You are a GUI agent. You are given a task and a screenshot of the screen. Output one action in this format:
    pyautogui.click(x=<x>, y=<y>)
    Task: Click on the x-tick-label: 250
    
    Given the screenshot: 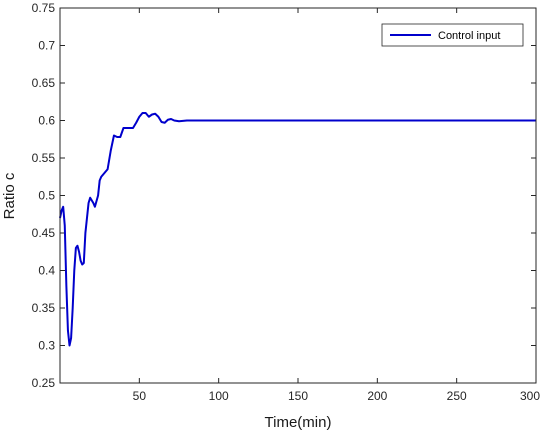 What is the action you would take?
    pyautogui.click(x=457, y=396)
    